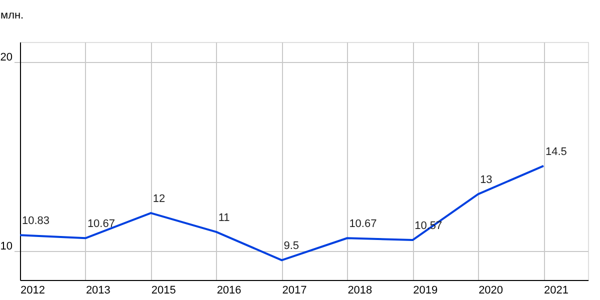  What do you see at coordinates (36, 221) in the screenshot?
I see `data-label: 10.83` at bounding box center [36, 221].